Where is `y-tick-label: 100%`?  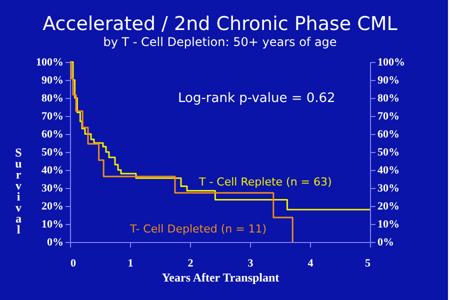 y-tick-label: 100% is located at coordinates (50, 62).